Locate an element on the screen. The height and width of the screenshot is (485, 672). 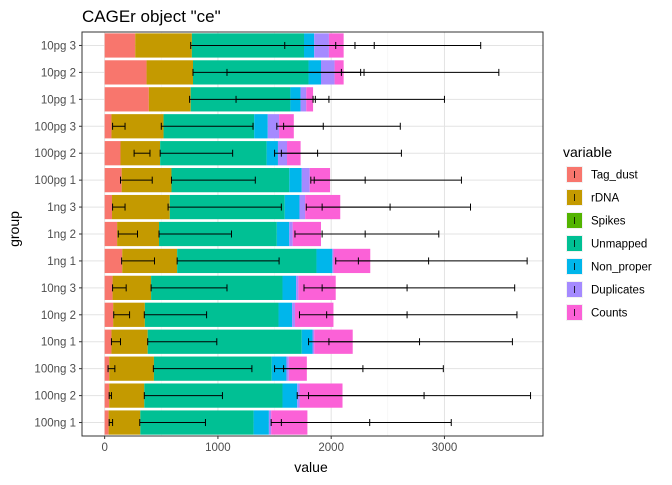
y-tick-label: 100ng 3 is located at coordinates (55, 370).